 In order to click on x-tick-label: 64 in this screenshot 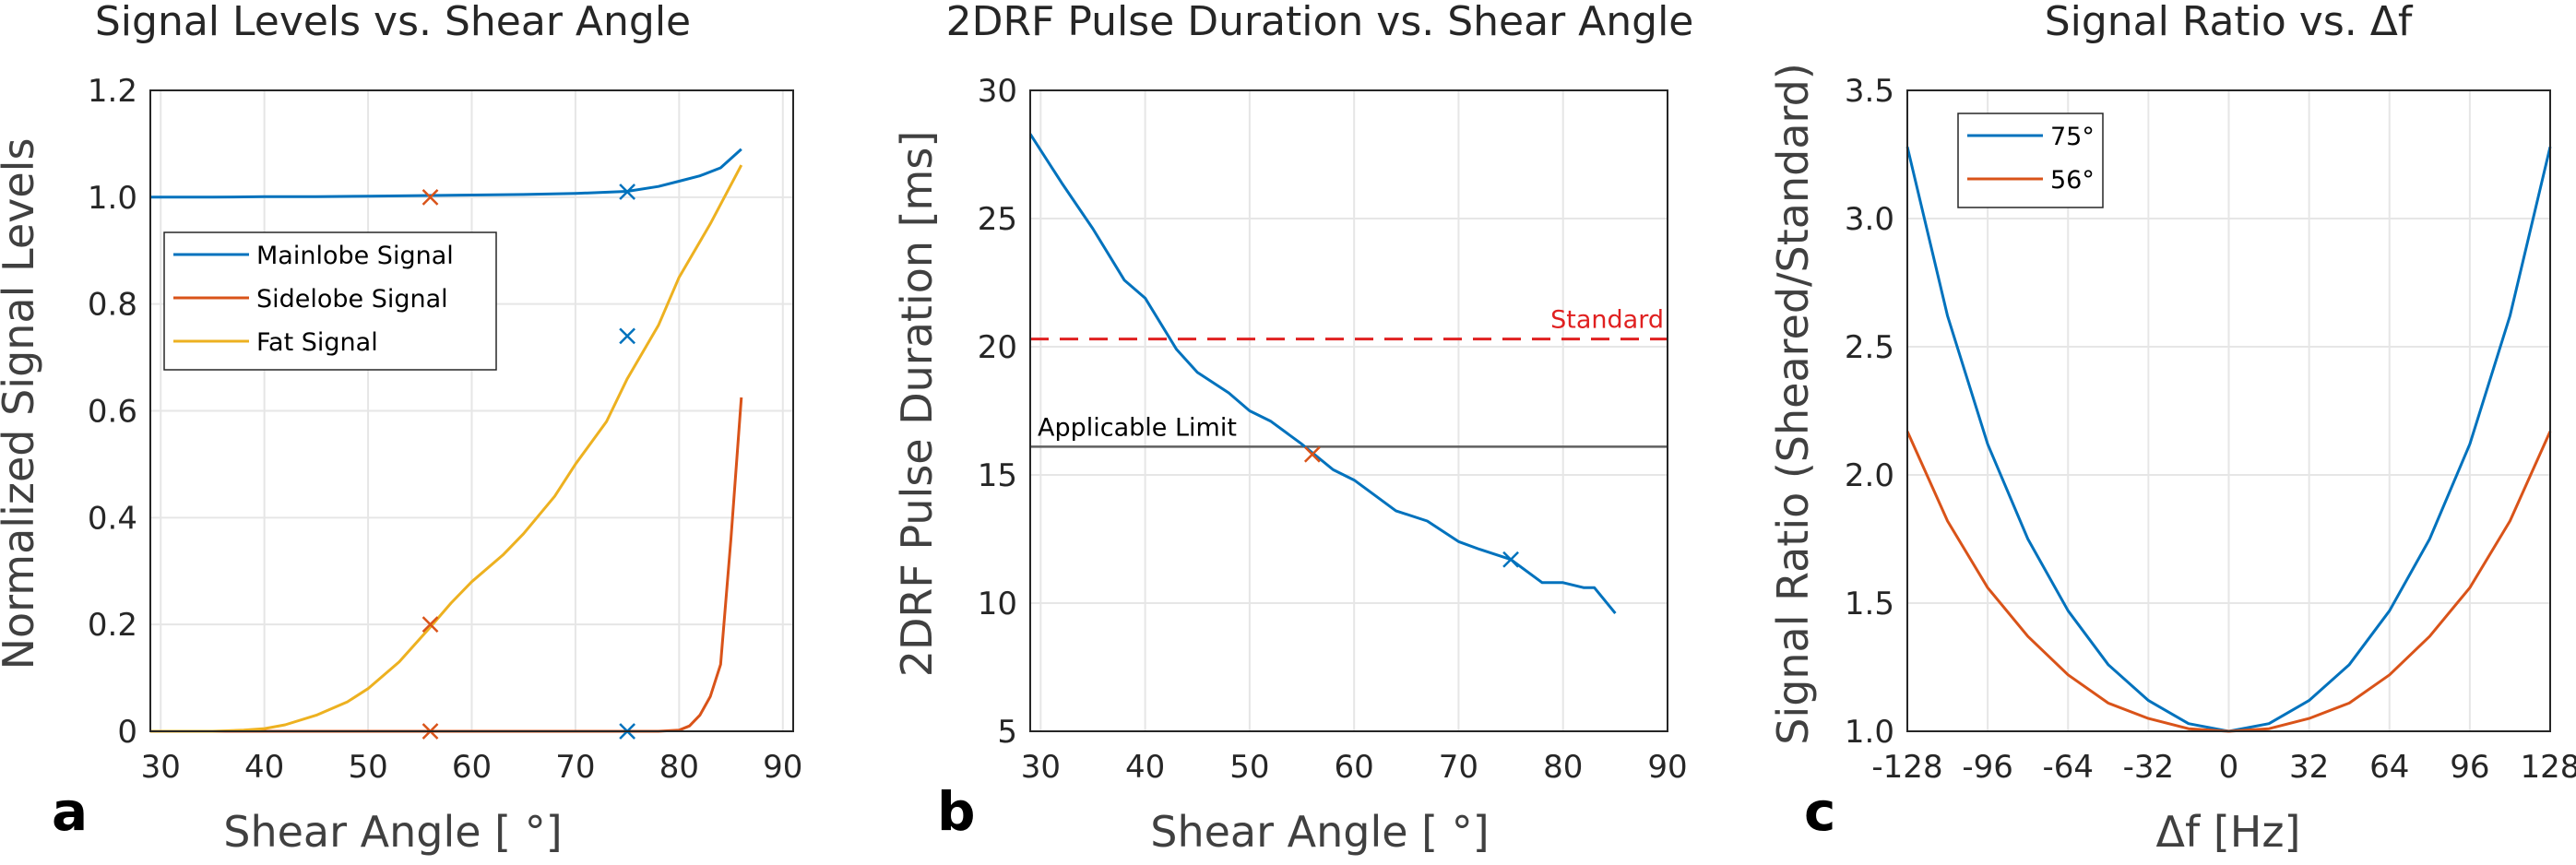, I will do `click(2389, 767)`.